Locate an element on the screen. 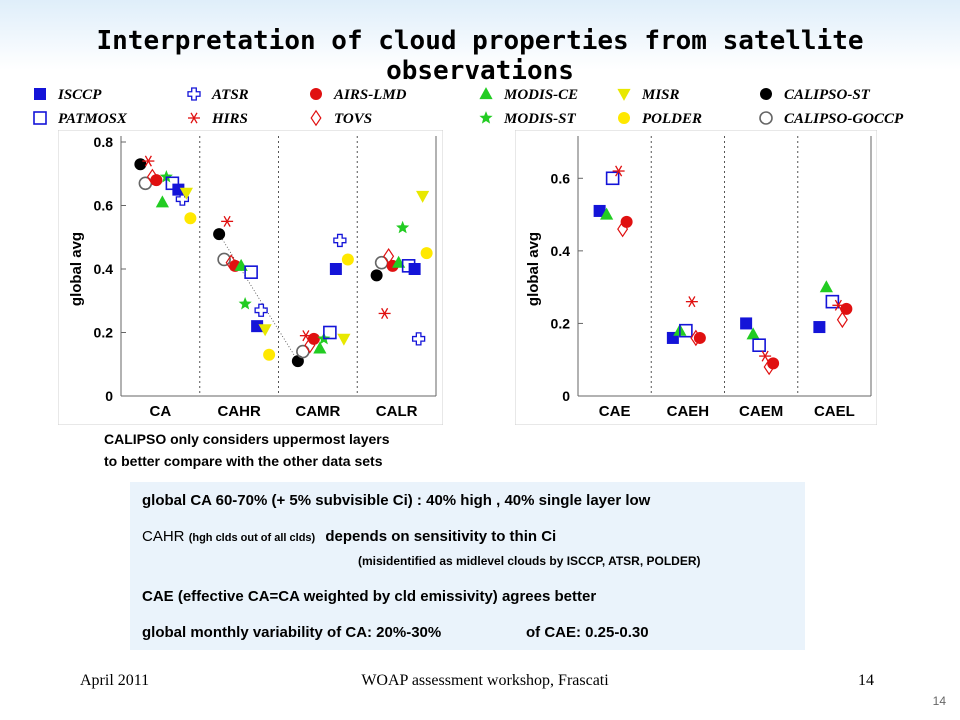 The height and width of the screenshot is (720, 960). chart2-x-tick-label: CAEL is located at coordinates (834, 411).